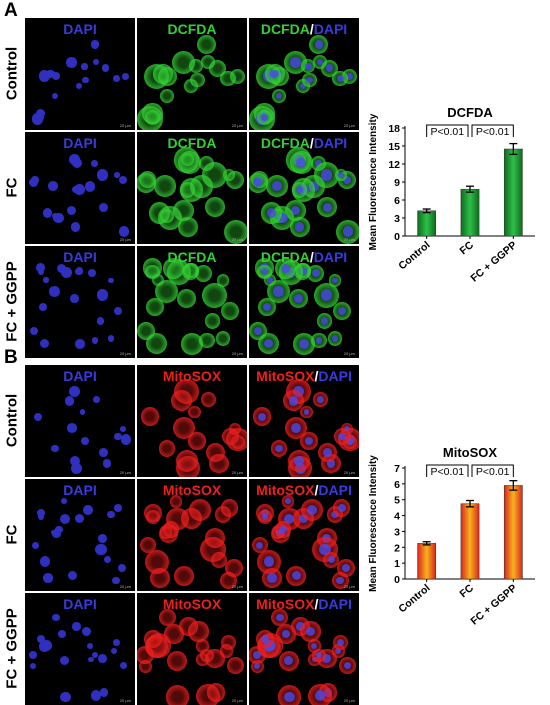 The image size is (550, 705). Describe the element at coordinates (192, 490) in the screenshot. I see `channel-name: MitoSOX` at that location.